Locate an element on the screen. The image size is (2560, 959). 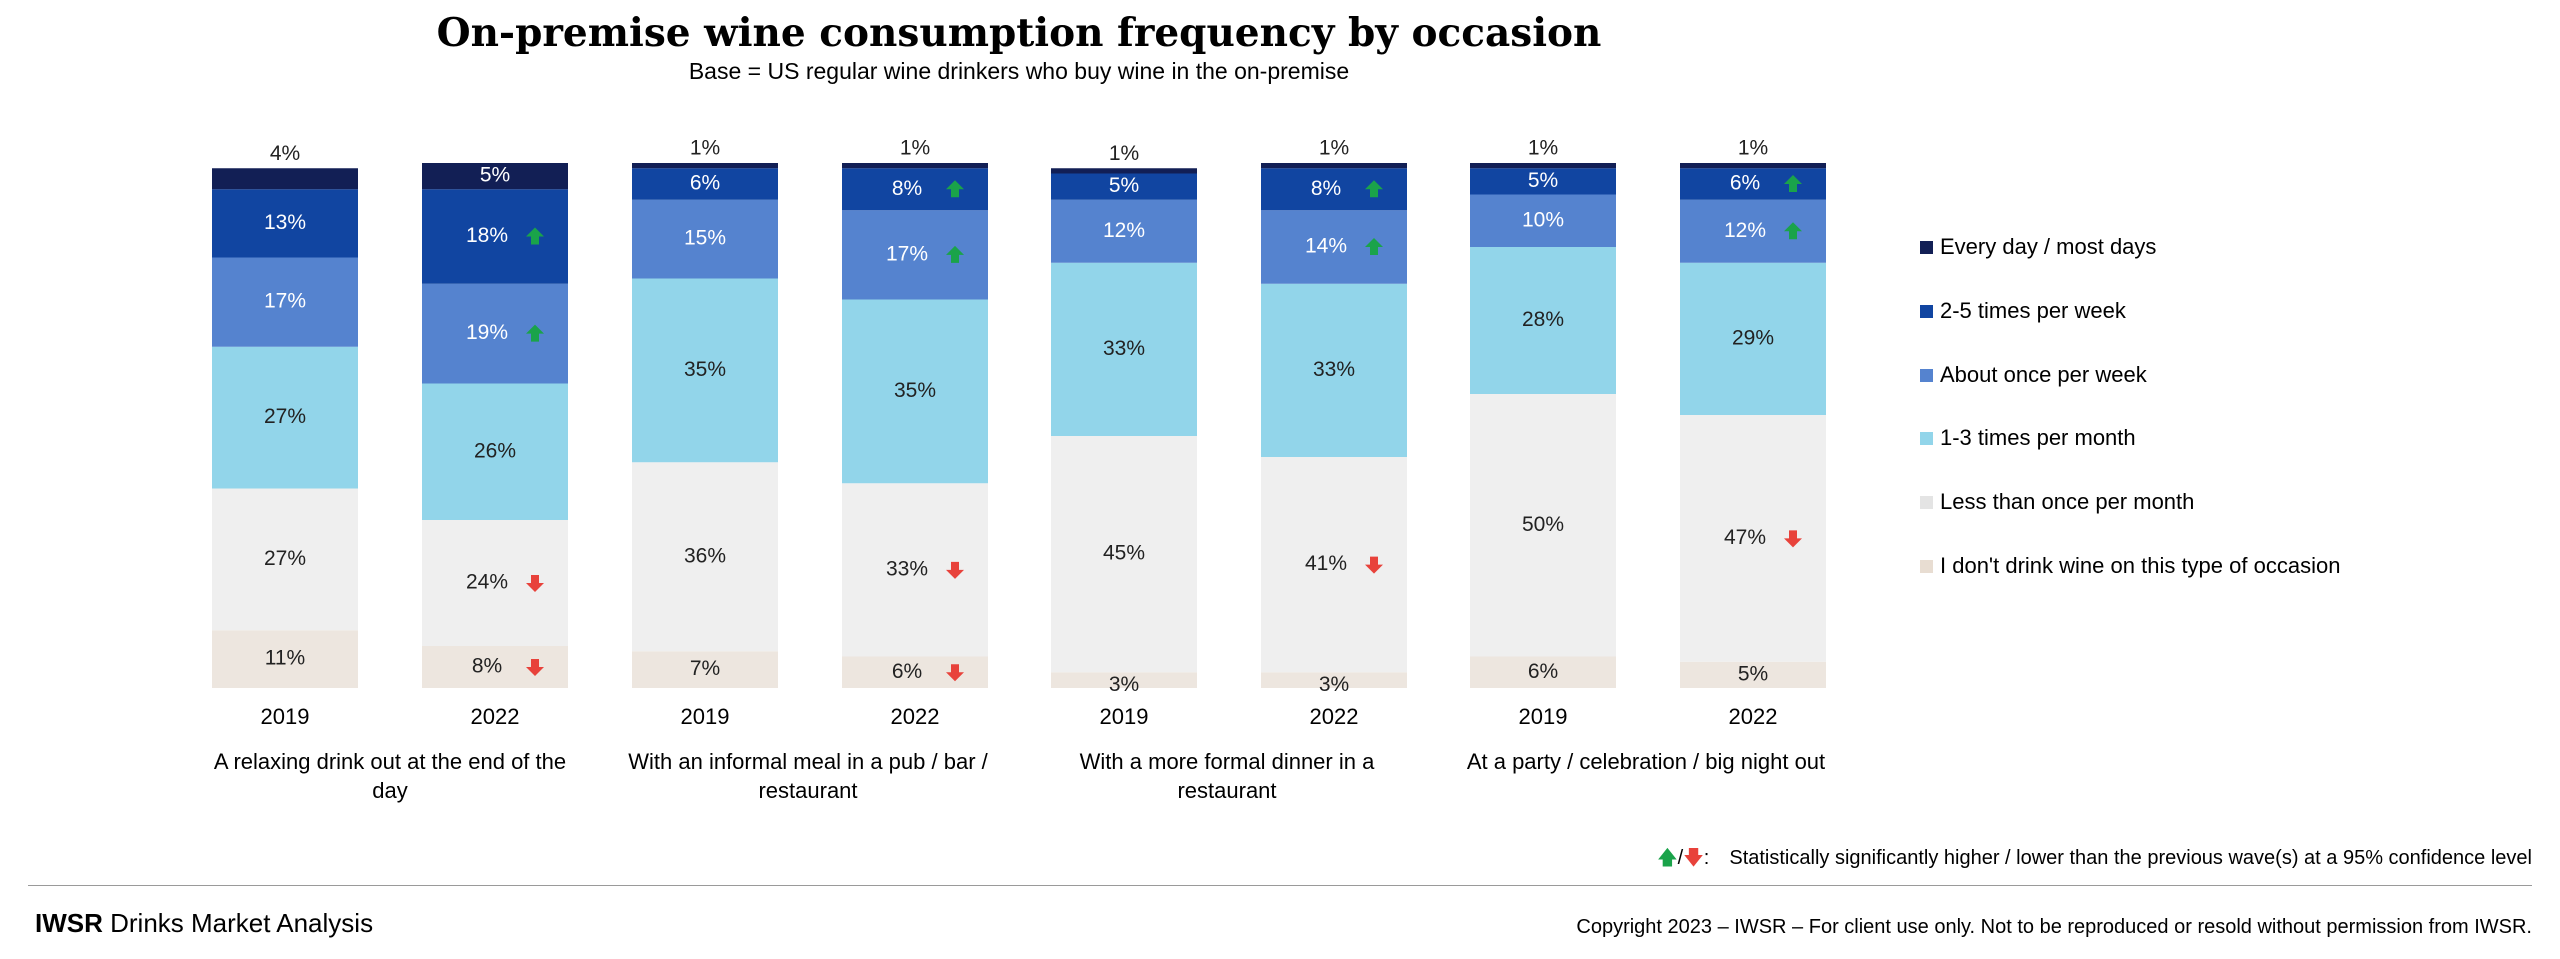
data-label: 41% is located at coordinates (1326, 563).